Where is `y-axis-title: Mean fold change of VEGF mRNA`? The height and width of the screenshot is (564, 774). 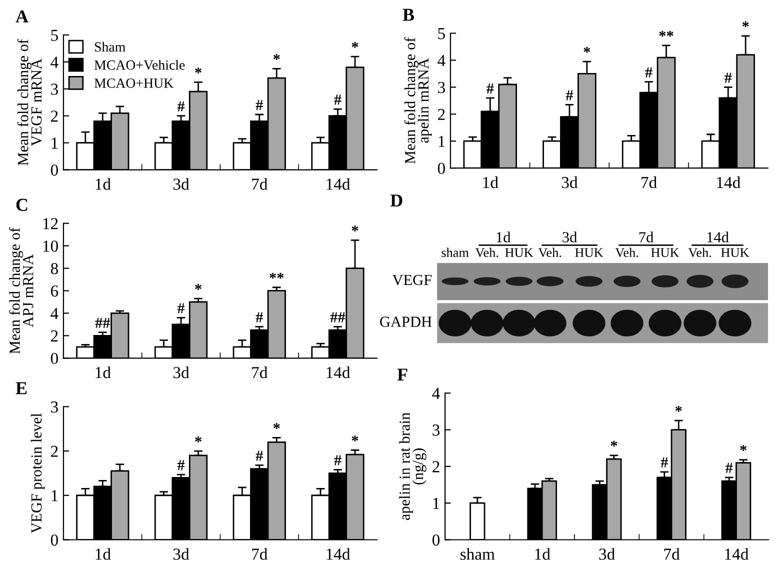 y-axis-title: Mean fold change of VEGF mRNA is located at coordinates (29, 102).